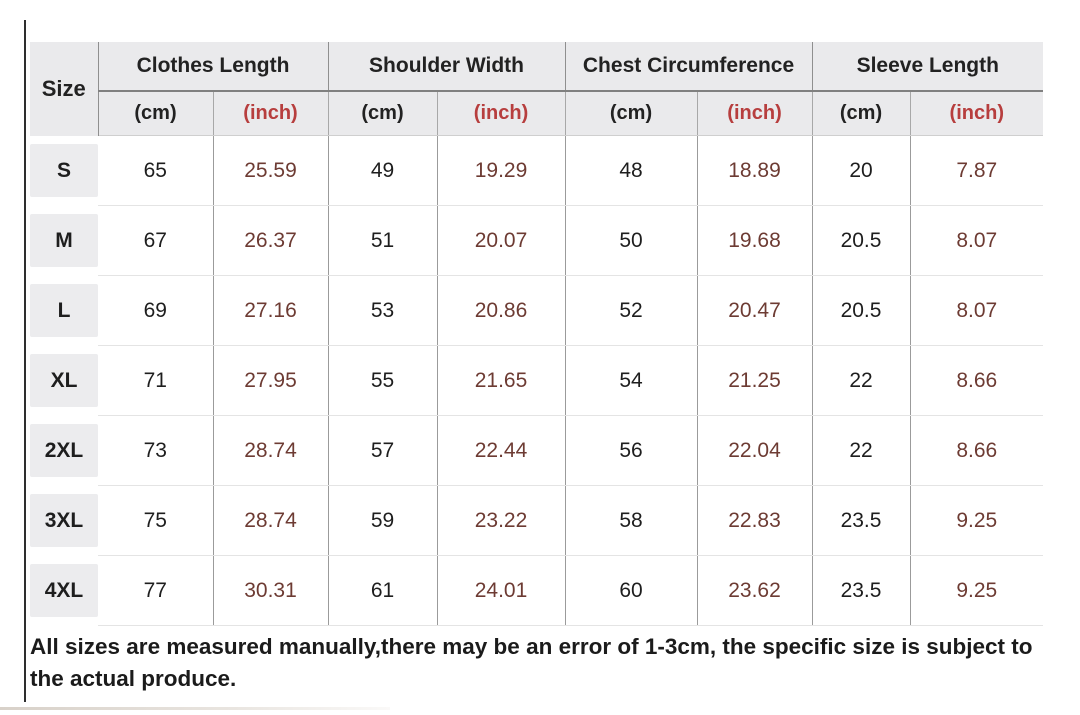 Image resolution: width=1080 pixels, height=715 pixels. What do you see at coordinates (382, 450) in the screenshot?
I see `cm-value: 57` at bounding box center [382, 450].